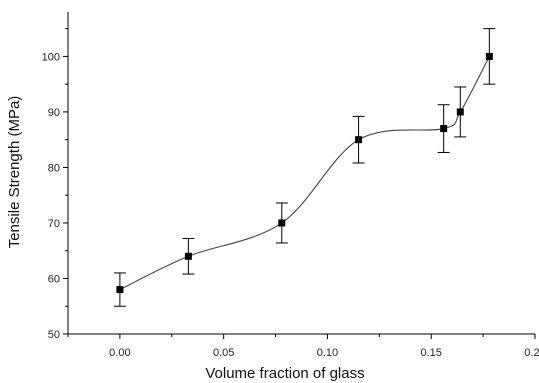  I want to click on y-axis-label: Tensile Strength (MPa), so click(14, 172).